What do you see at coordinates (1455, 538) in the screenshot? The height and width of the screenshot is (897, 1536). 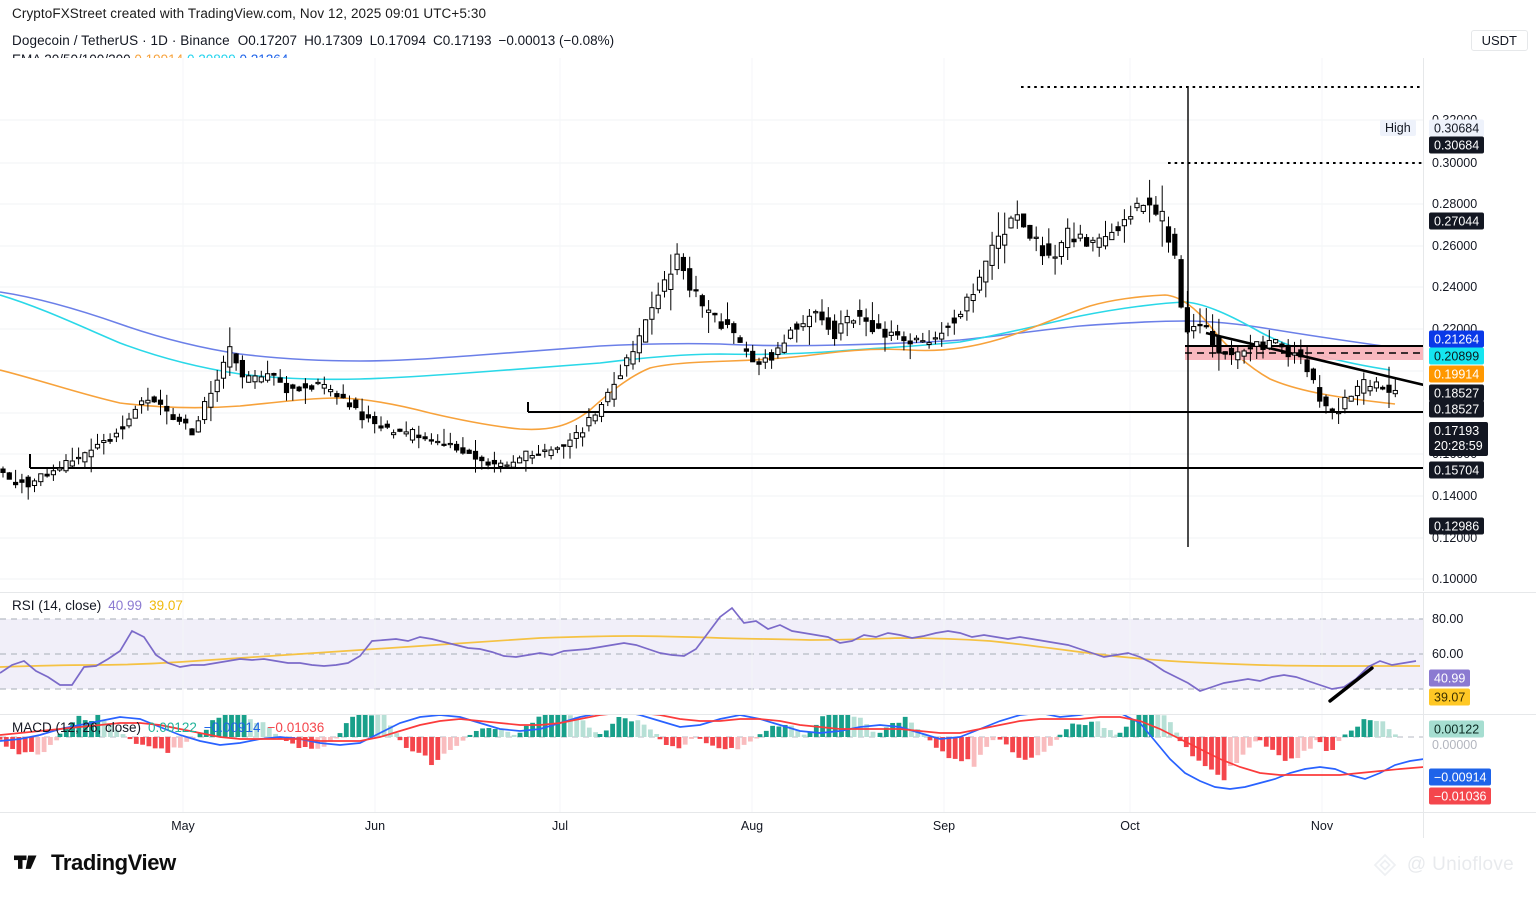 I see `price-tick: 0.12000` at bounding box center [1455, 538].